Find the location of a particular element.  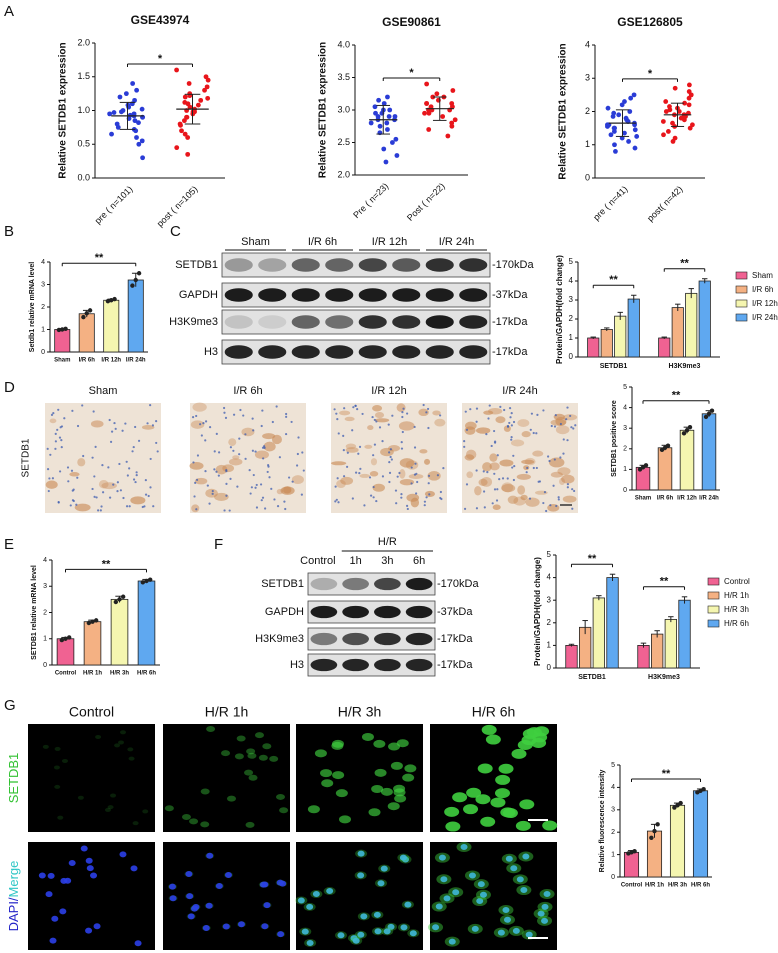

x-tick-label: Sham is located at coordinates (643, 499).